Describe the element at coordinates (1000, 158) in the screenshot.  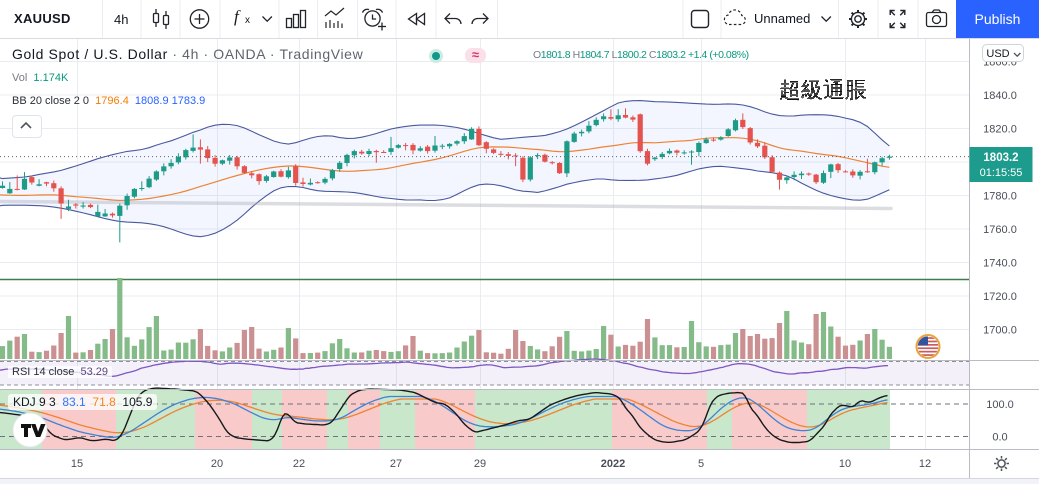
I see `svg-text: 1803.2` at that location.